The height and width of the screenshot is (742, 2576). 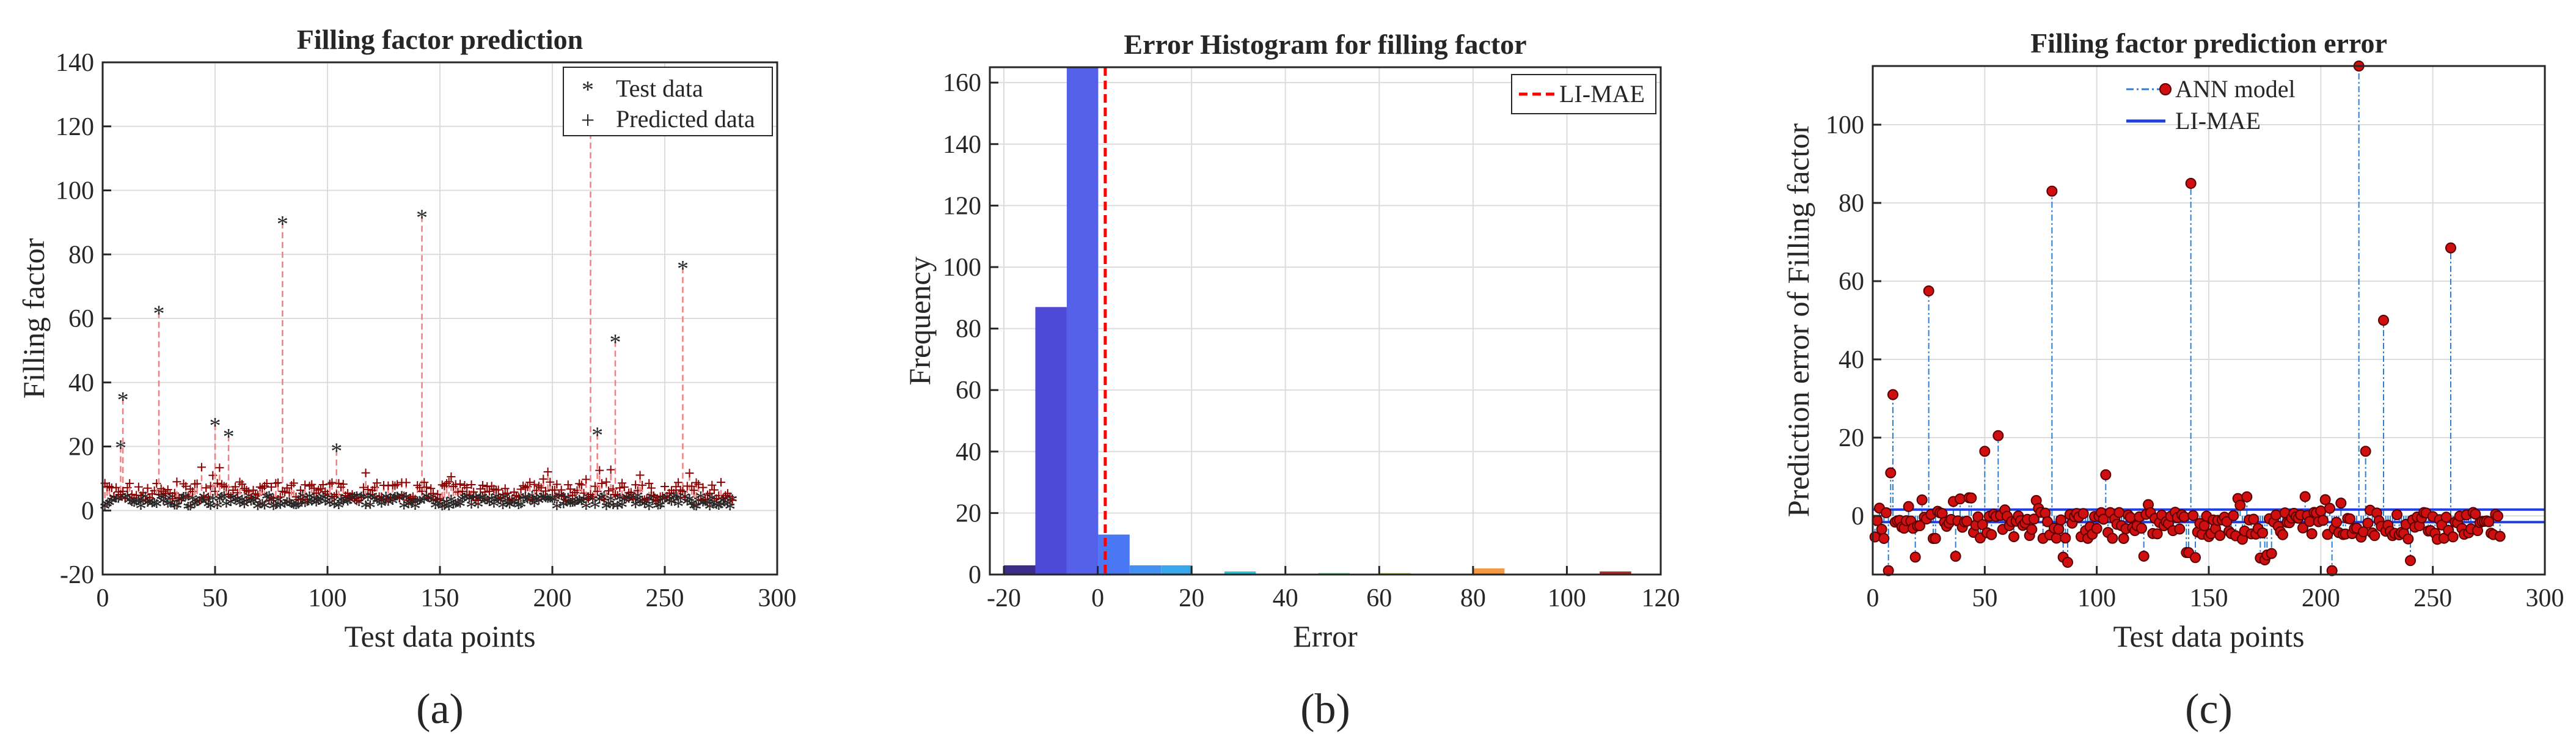 I want to click on legend-li-mae: LI-MAE, so click(x=2218, y=120).